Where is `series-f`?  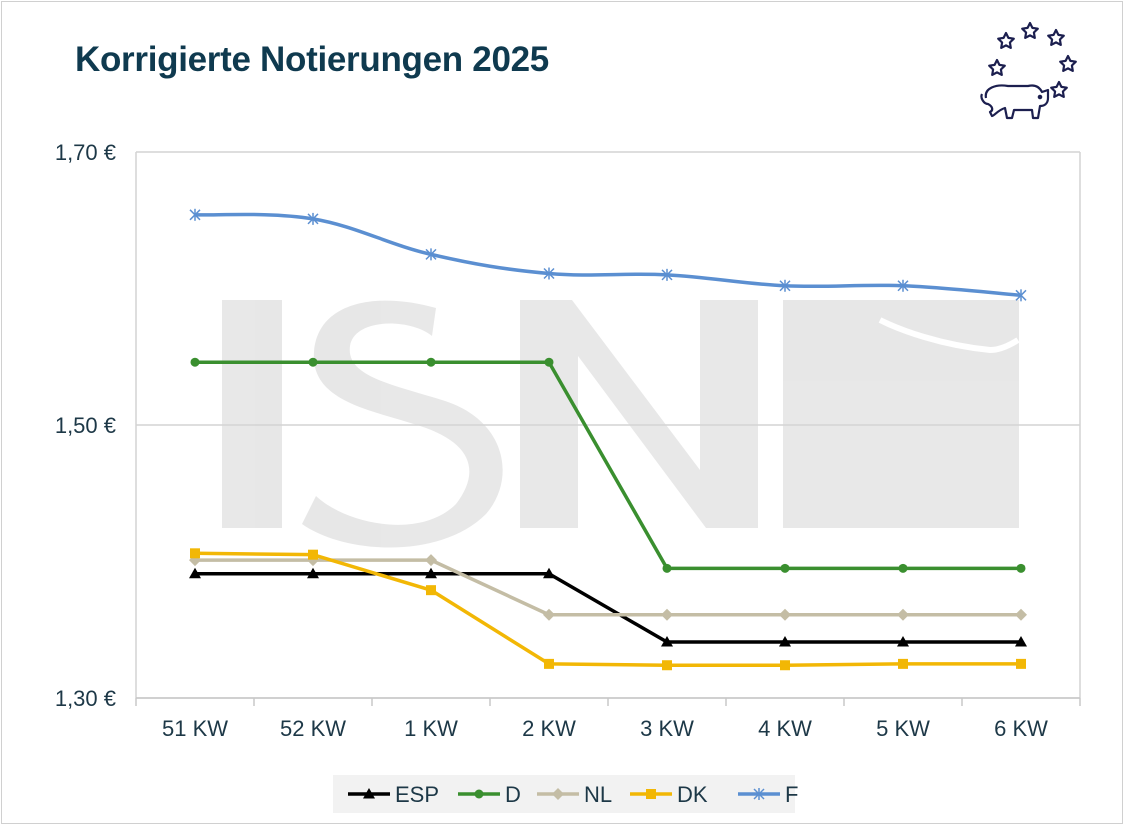 series-f is located at coordinates (608, 255).